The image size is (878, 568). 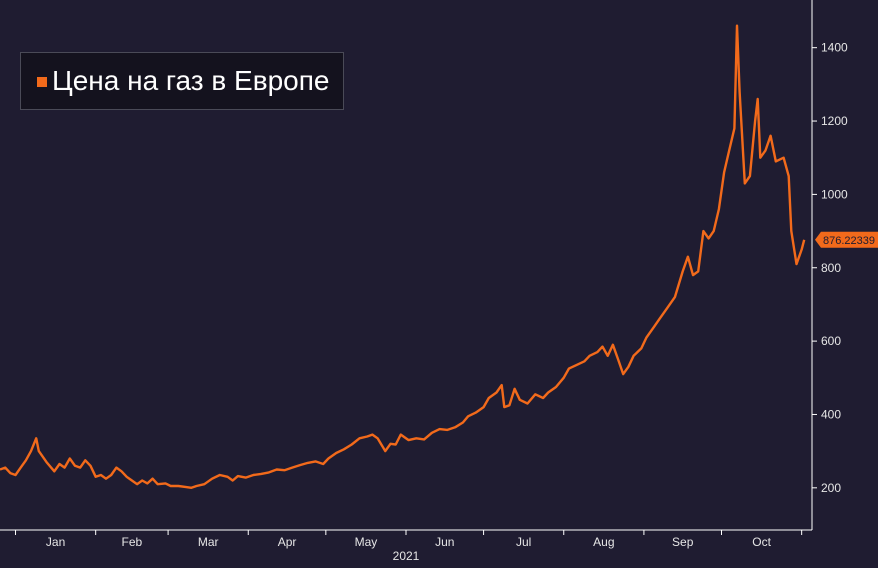 I want to click on y-tick-label: 800, so click(x=831, y=268).